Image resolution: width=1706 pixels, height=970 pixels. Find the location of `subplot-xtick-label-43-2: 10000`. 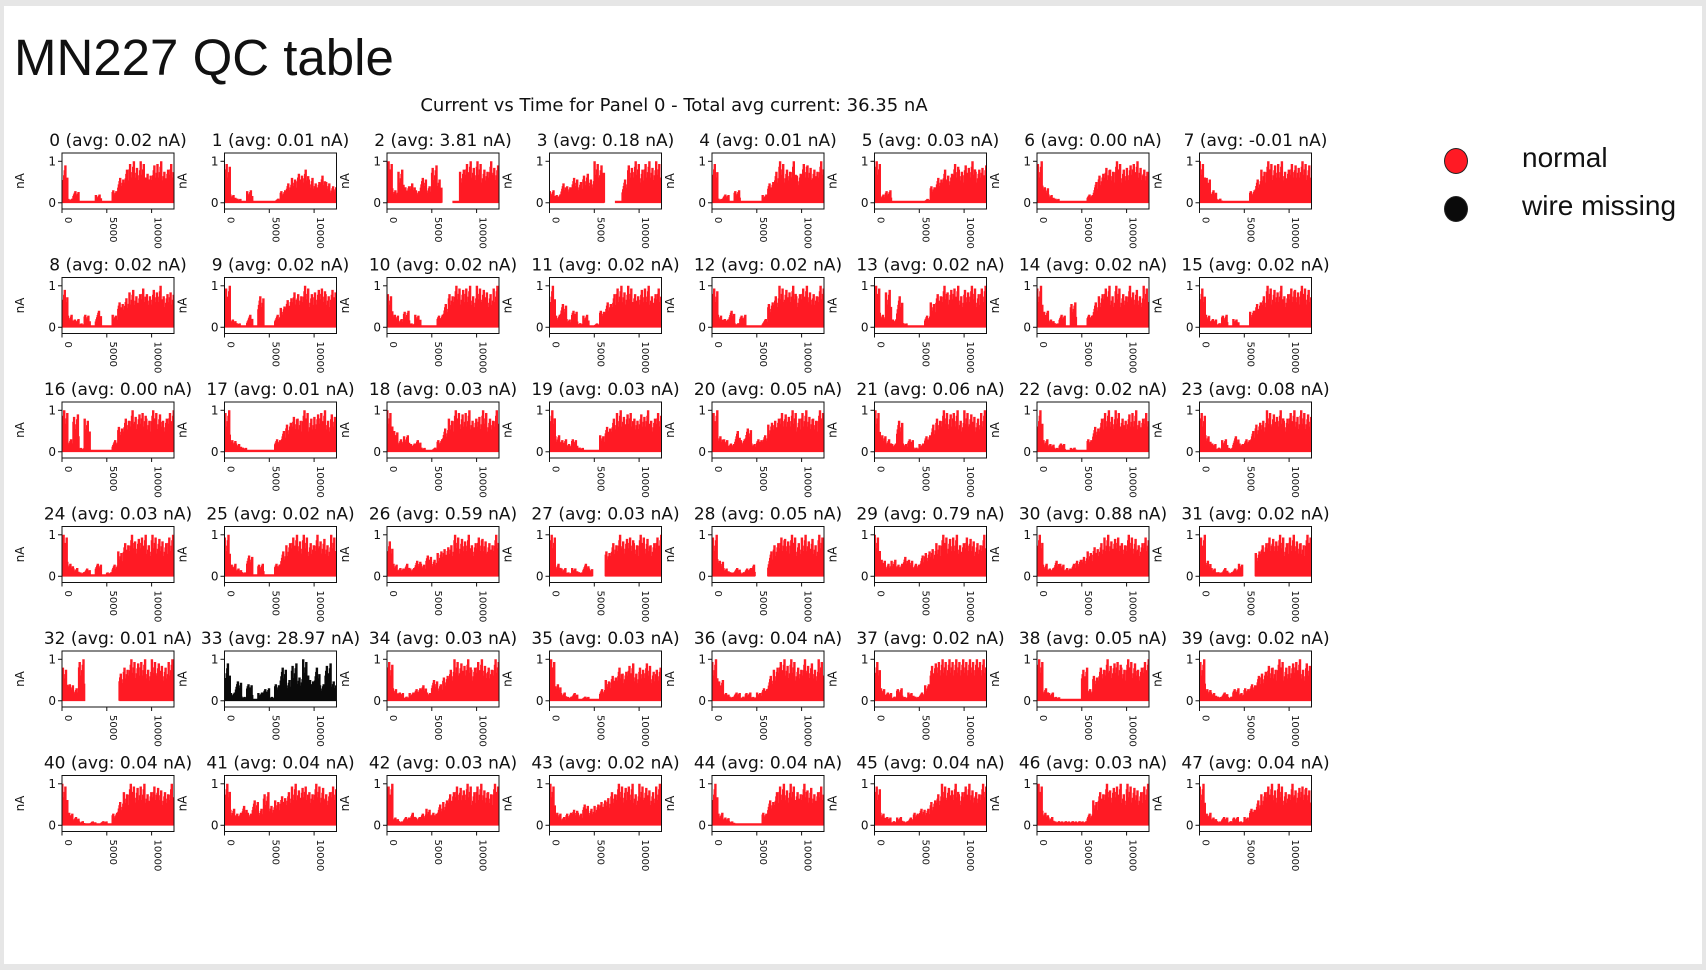

subplot-xtick-label-43-2: 10000 is located at coordinates (644, 856).